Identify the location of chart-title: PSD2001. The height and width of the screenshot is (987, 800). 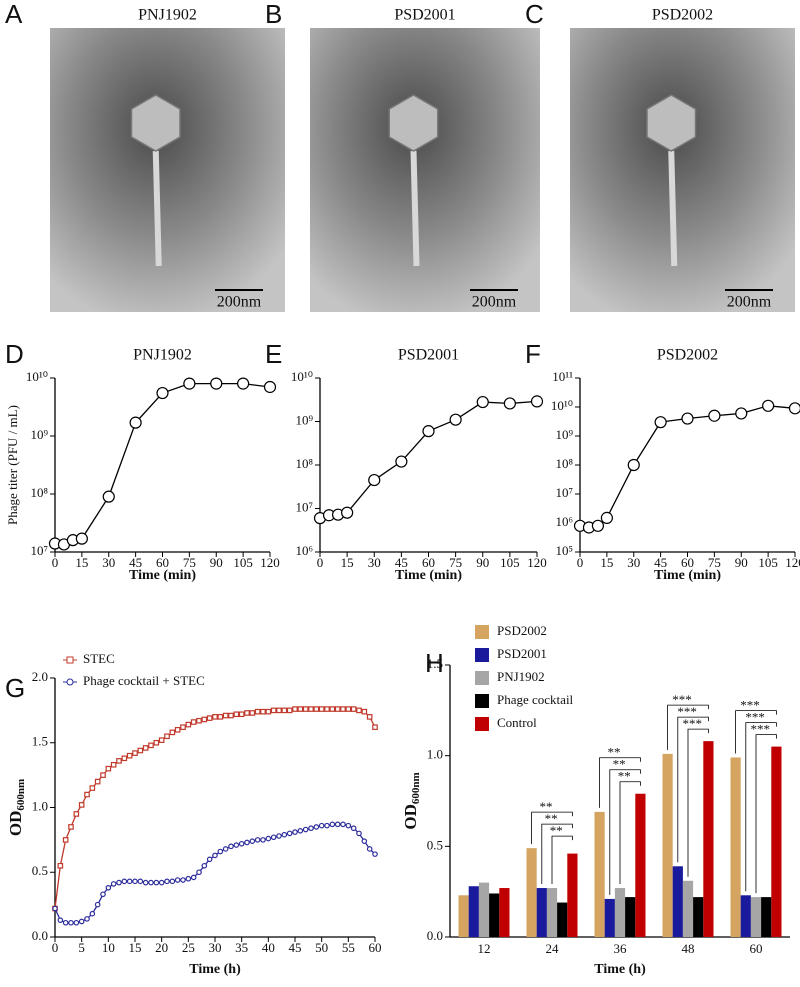
(428, 355).